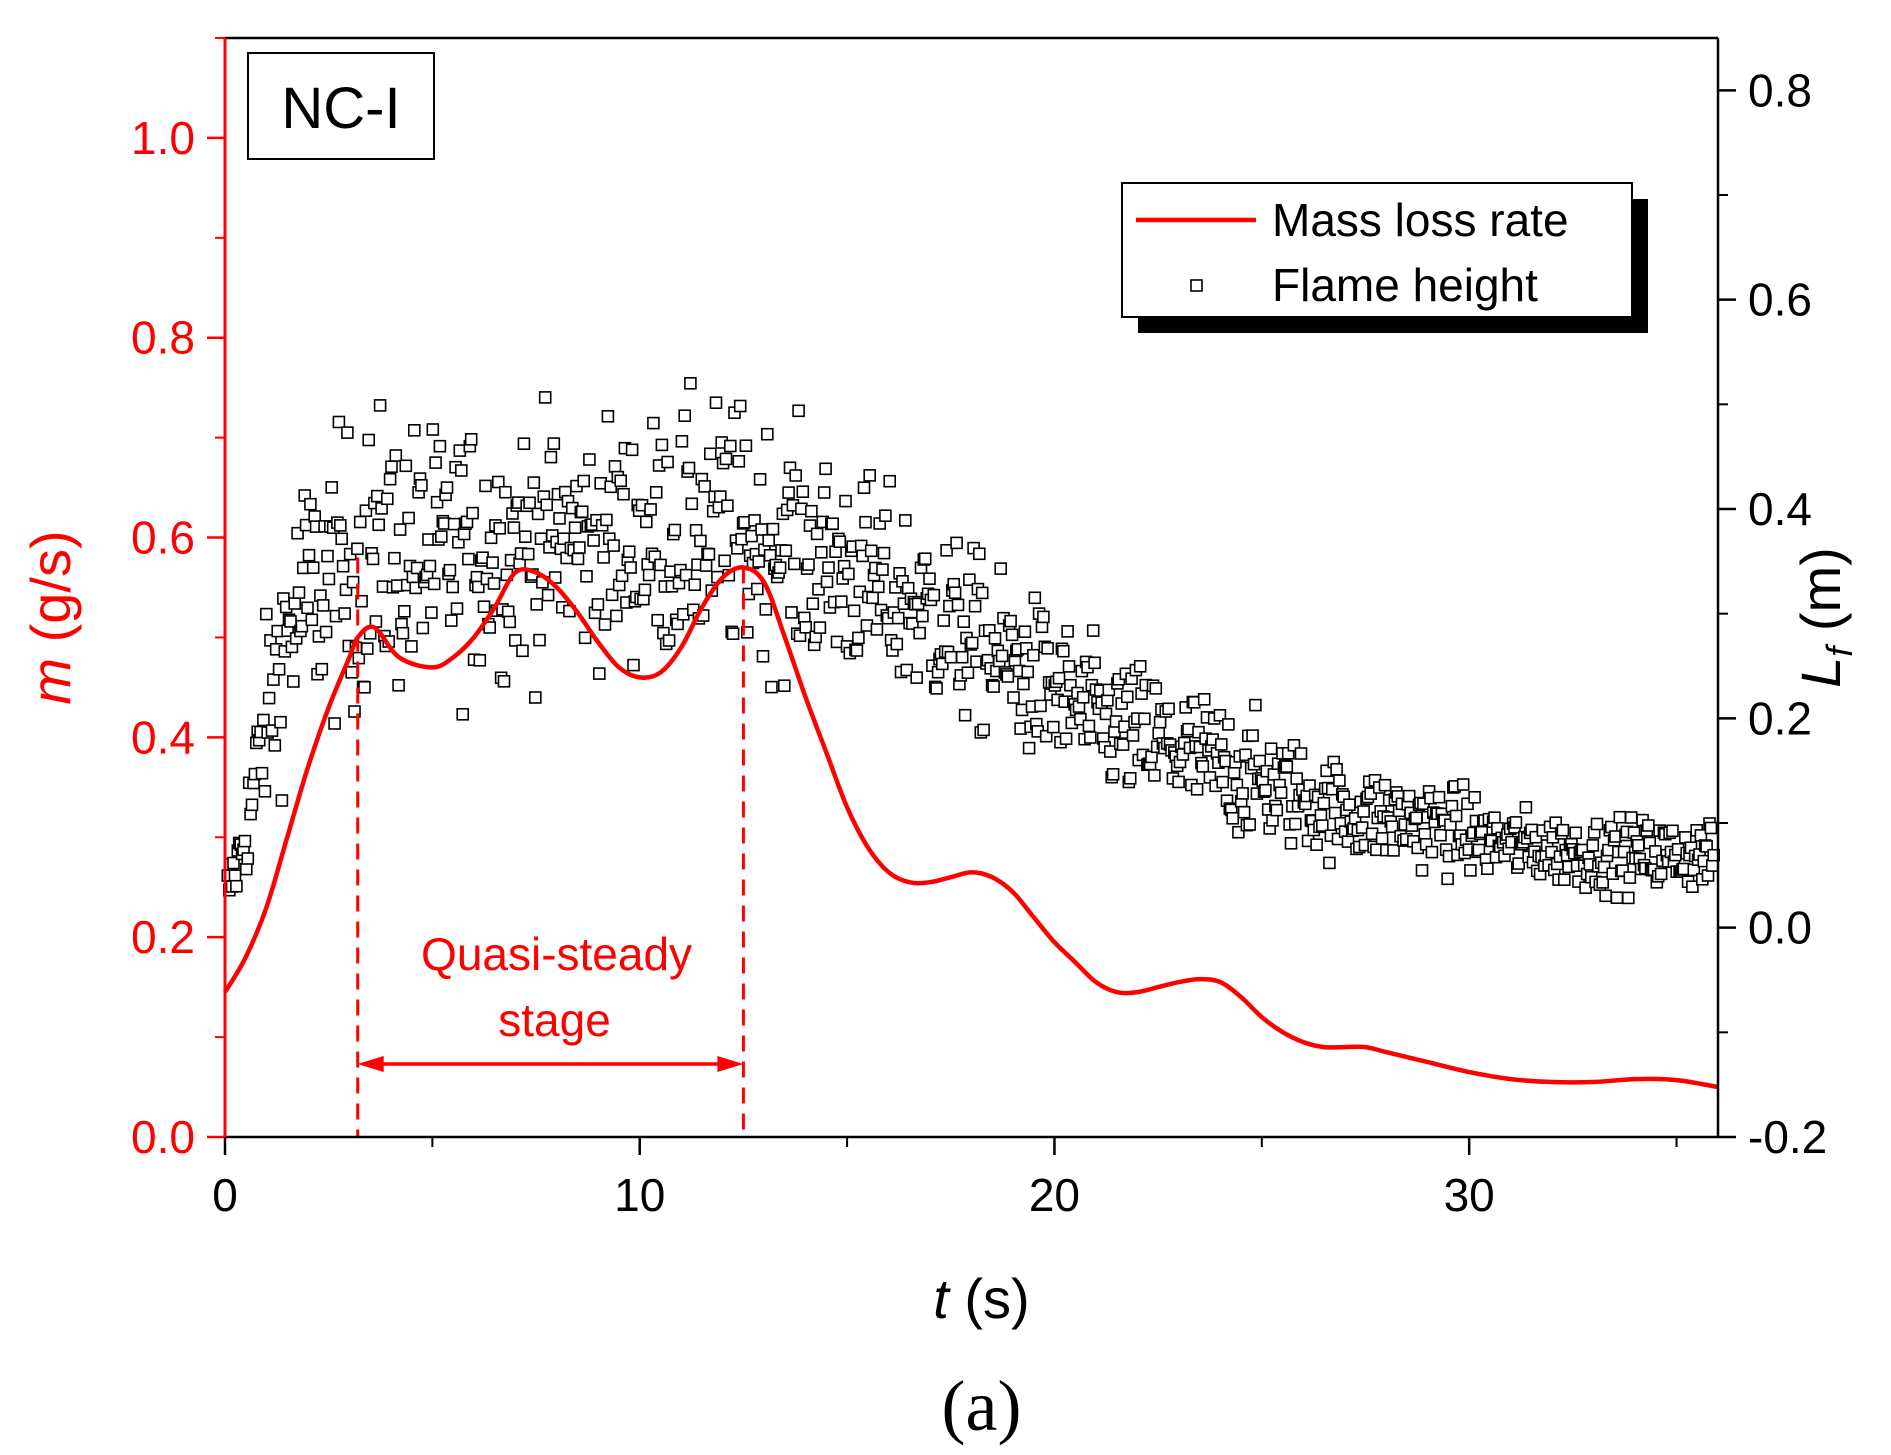  Describe the element at coordinates (1196, 285) in the screenshot. I see `legend-flame-swatch` at that location.